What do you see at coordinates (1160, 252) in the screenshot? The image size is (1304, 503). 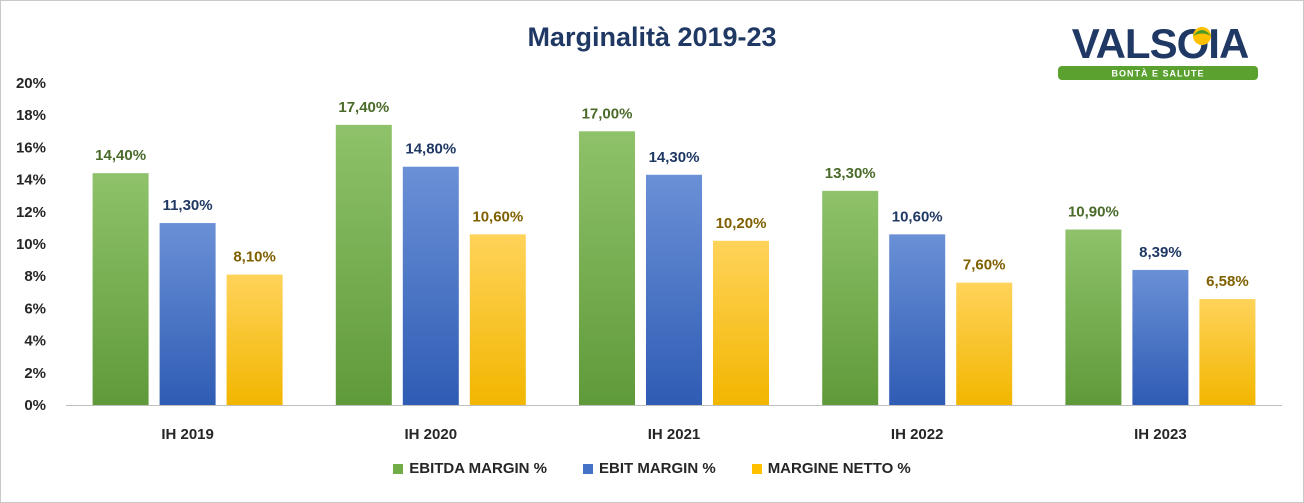 I see `data-label-ebit: 8,39%` at bounding box center [1160, 252].